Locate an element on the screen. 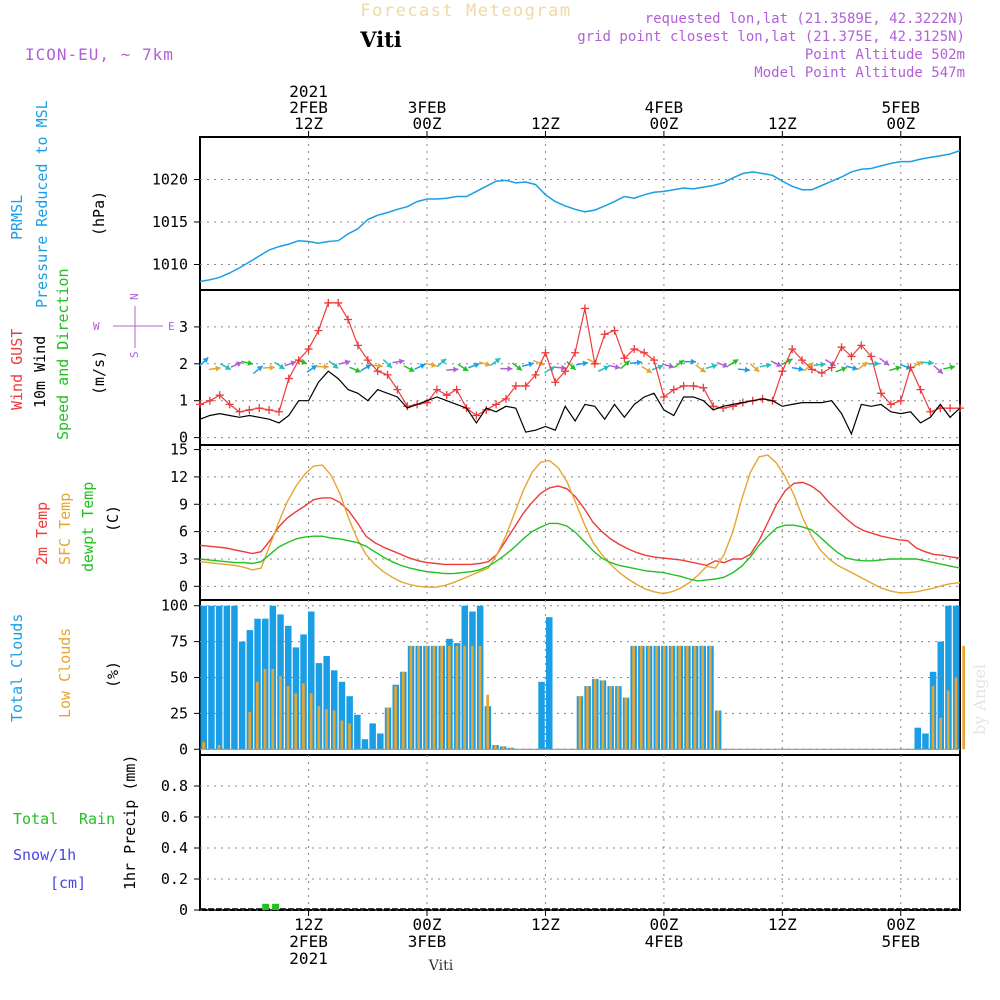 This screenshot has width=1000, height=1000. ytick-label-clouds: 100 is located at coordinates (174, 606).